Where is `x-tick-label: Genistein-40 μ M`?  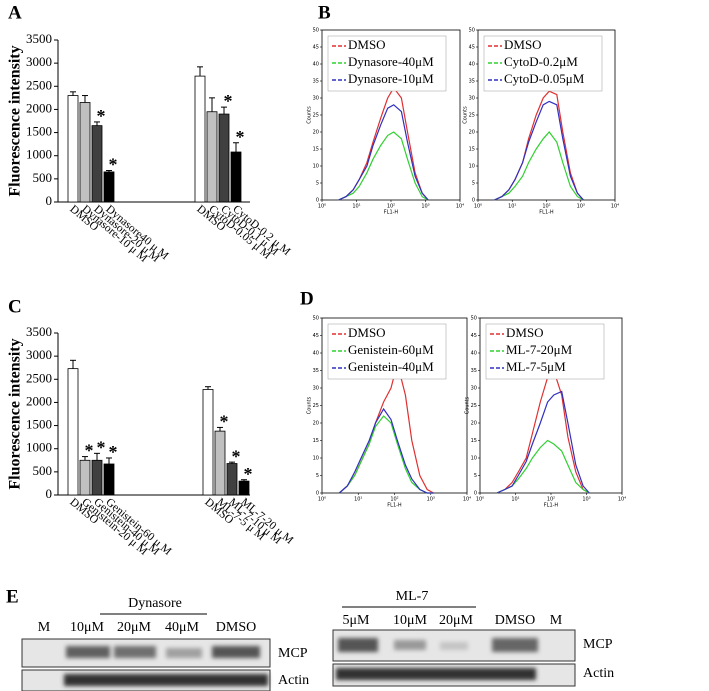 x-tick-label: Genistein-40 μ M is located at coordinates (126, 527).